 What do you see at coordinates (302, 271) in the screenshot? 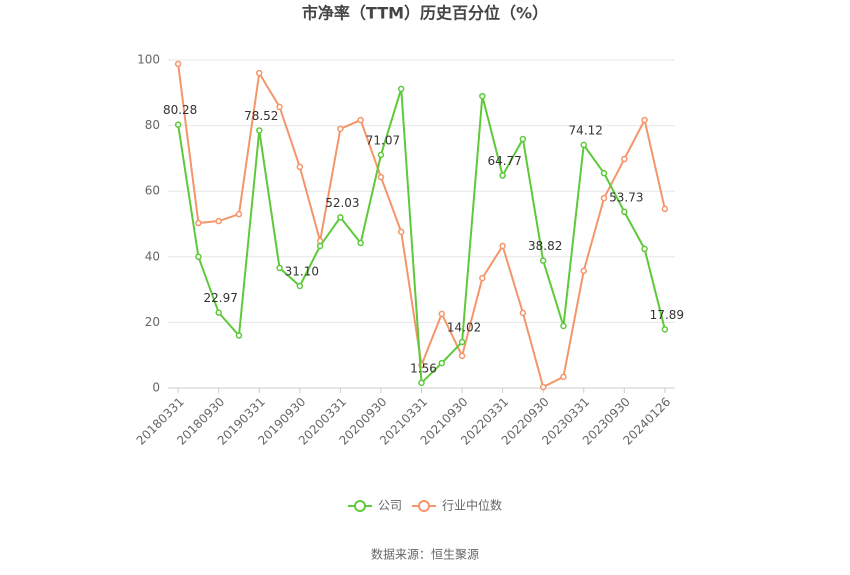
I see `value-label: 31.10` at bounding box center [302, 271].